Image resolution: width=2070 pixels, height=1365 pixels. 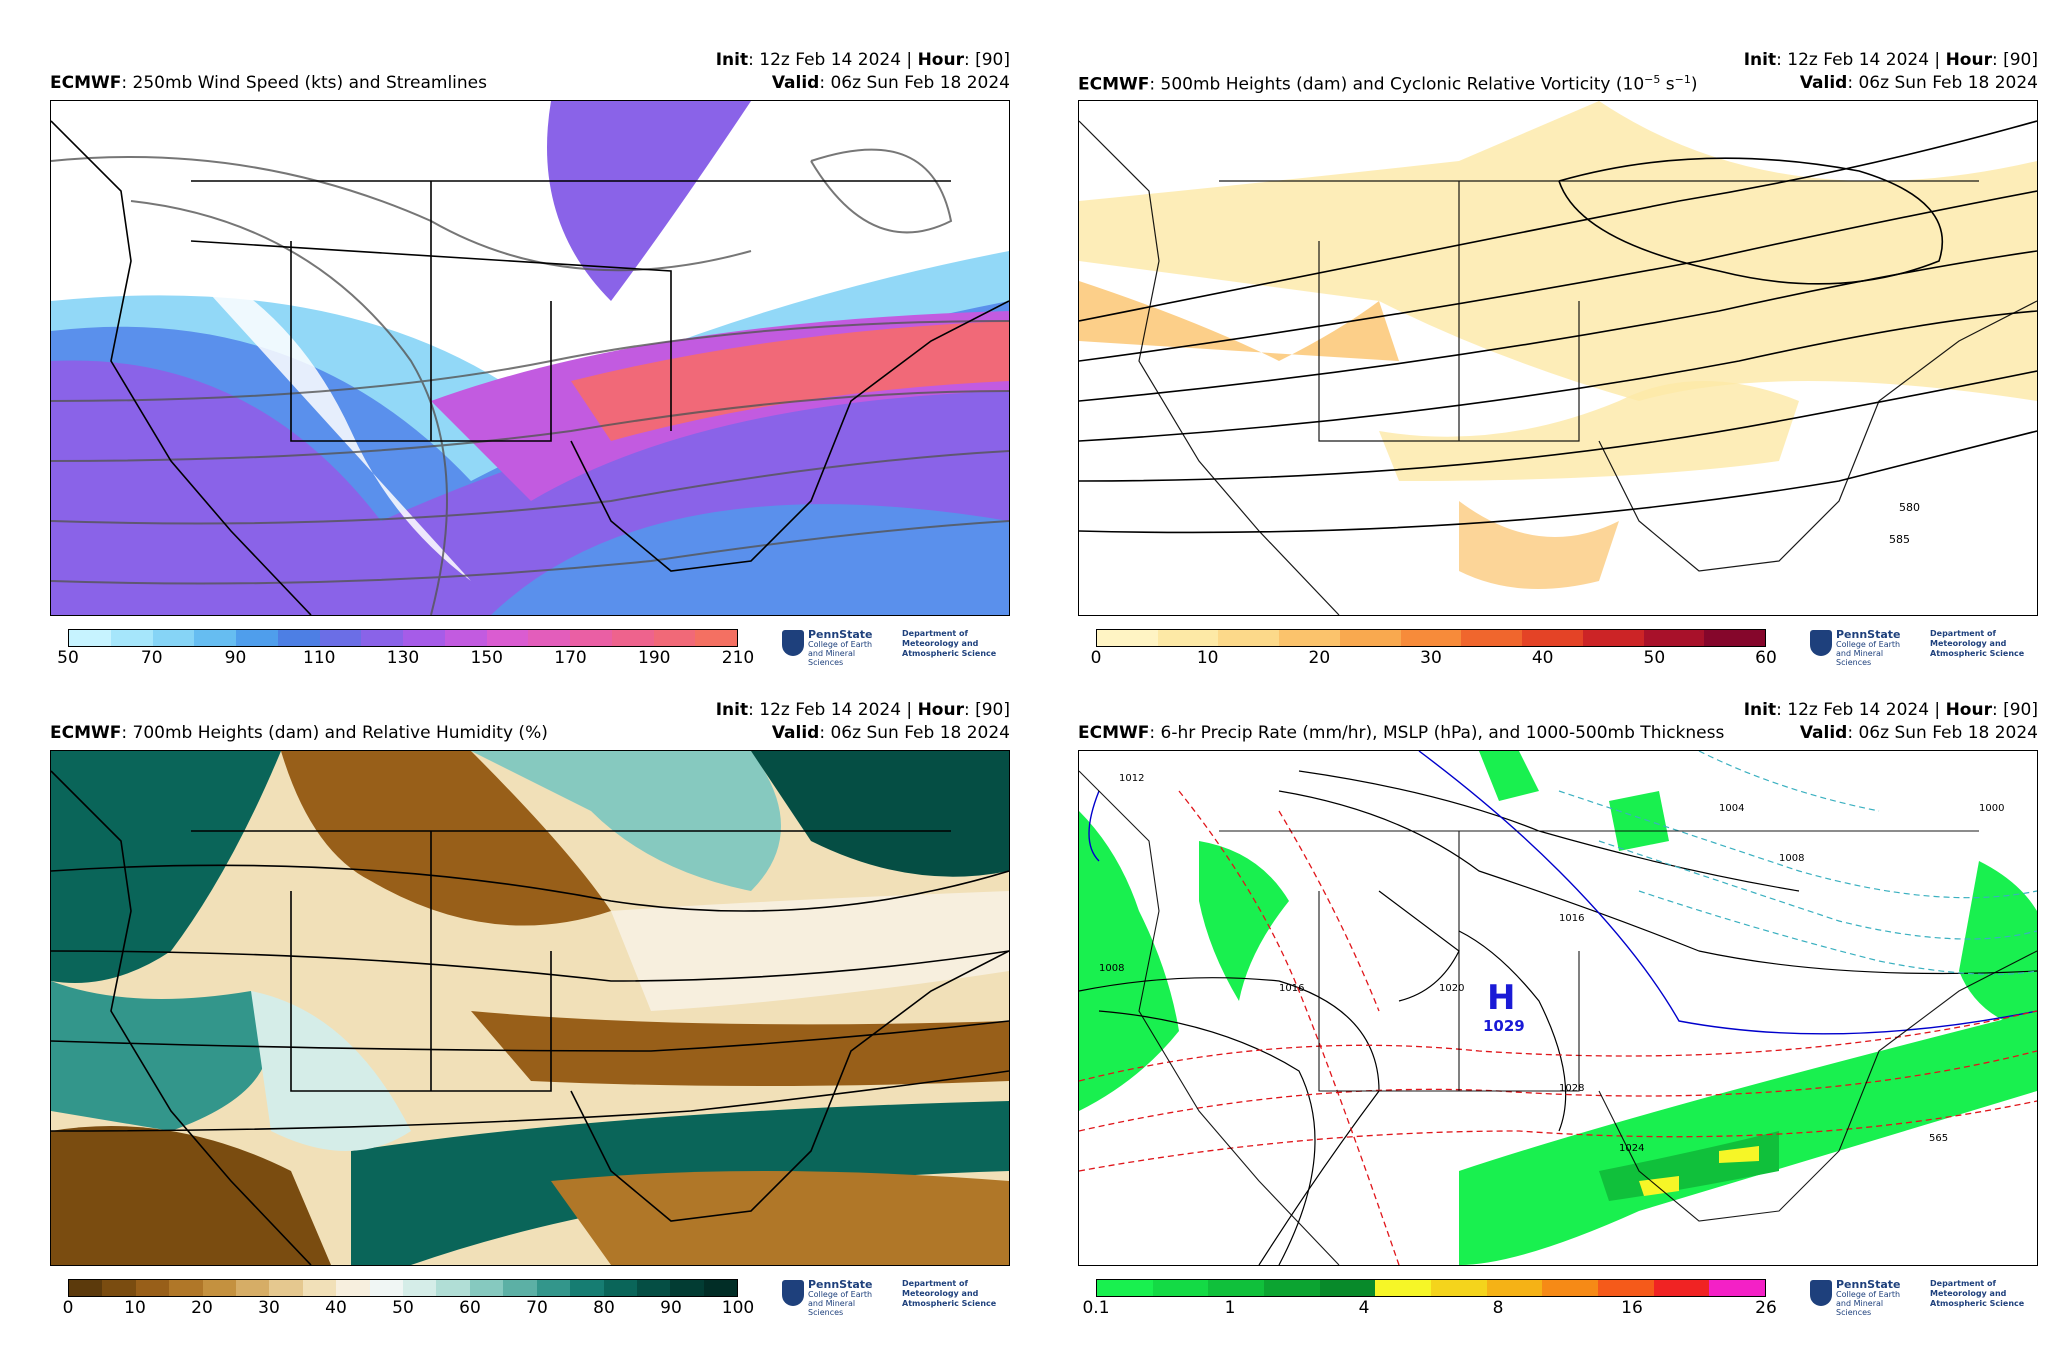 What do you see at coordinates (202, 1308) in the screenshot?
I see `colorbar-tick-label: 20` at bounding box center [202, 1308].